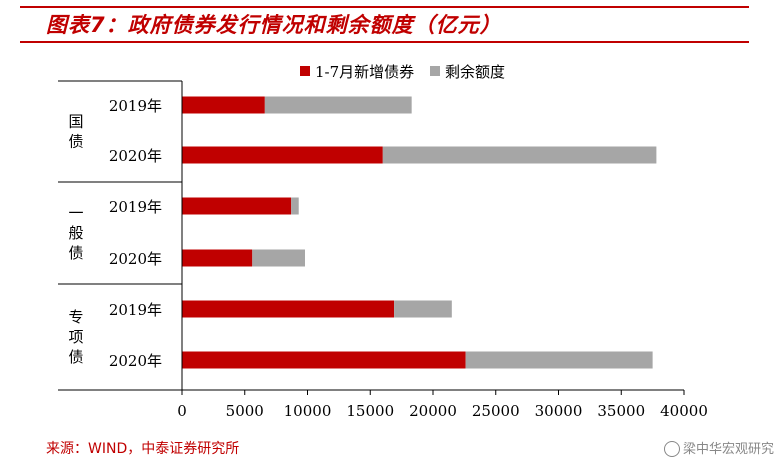  Describe the element at coordinates (684, 411) in the screenshot. I see `x-tick-label-8: 40000` at that location.